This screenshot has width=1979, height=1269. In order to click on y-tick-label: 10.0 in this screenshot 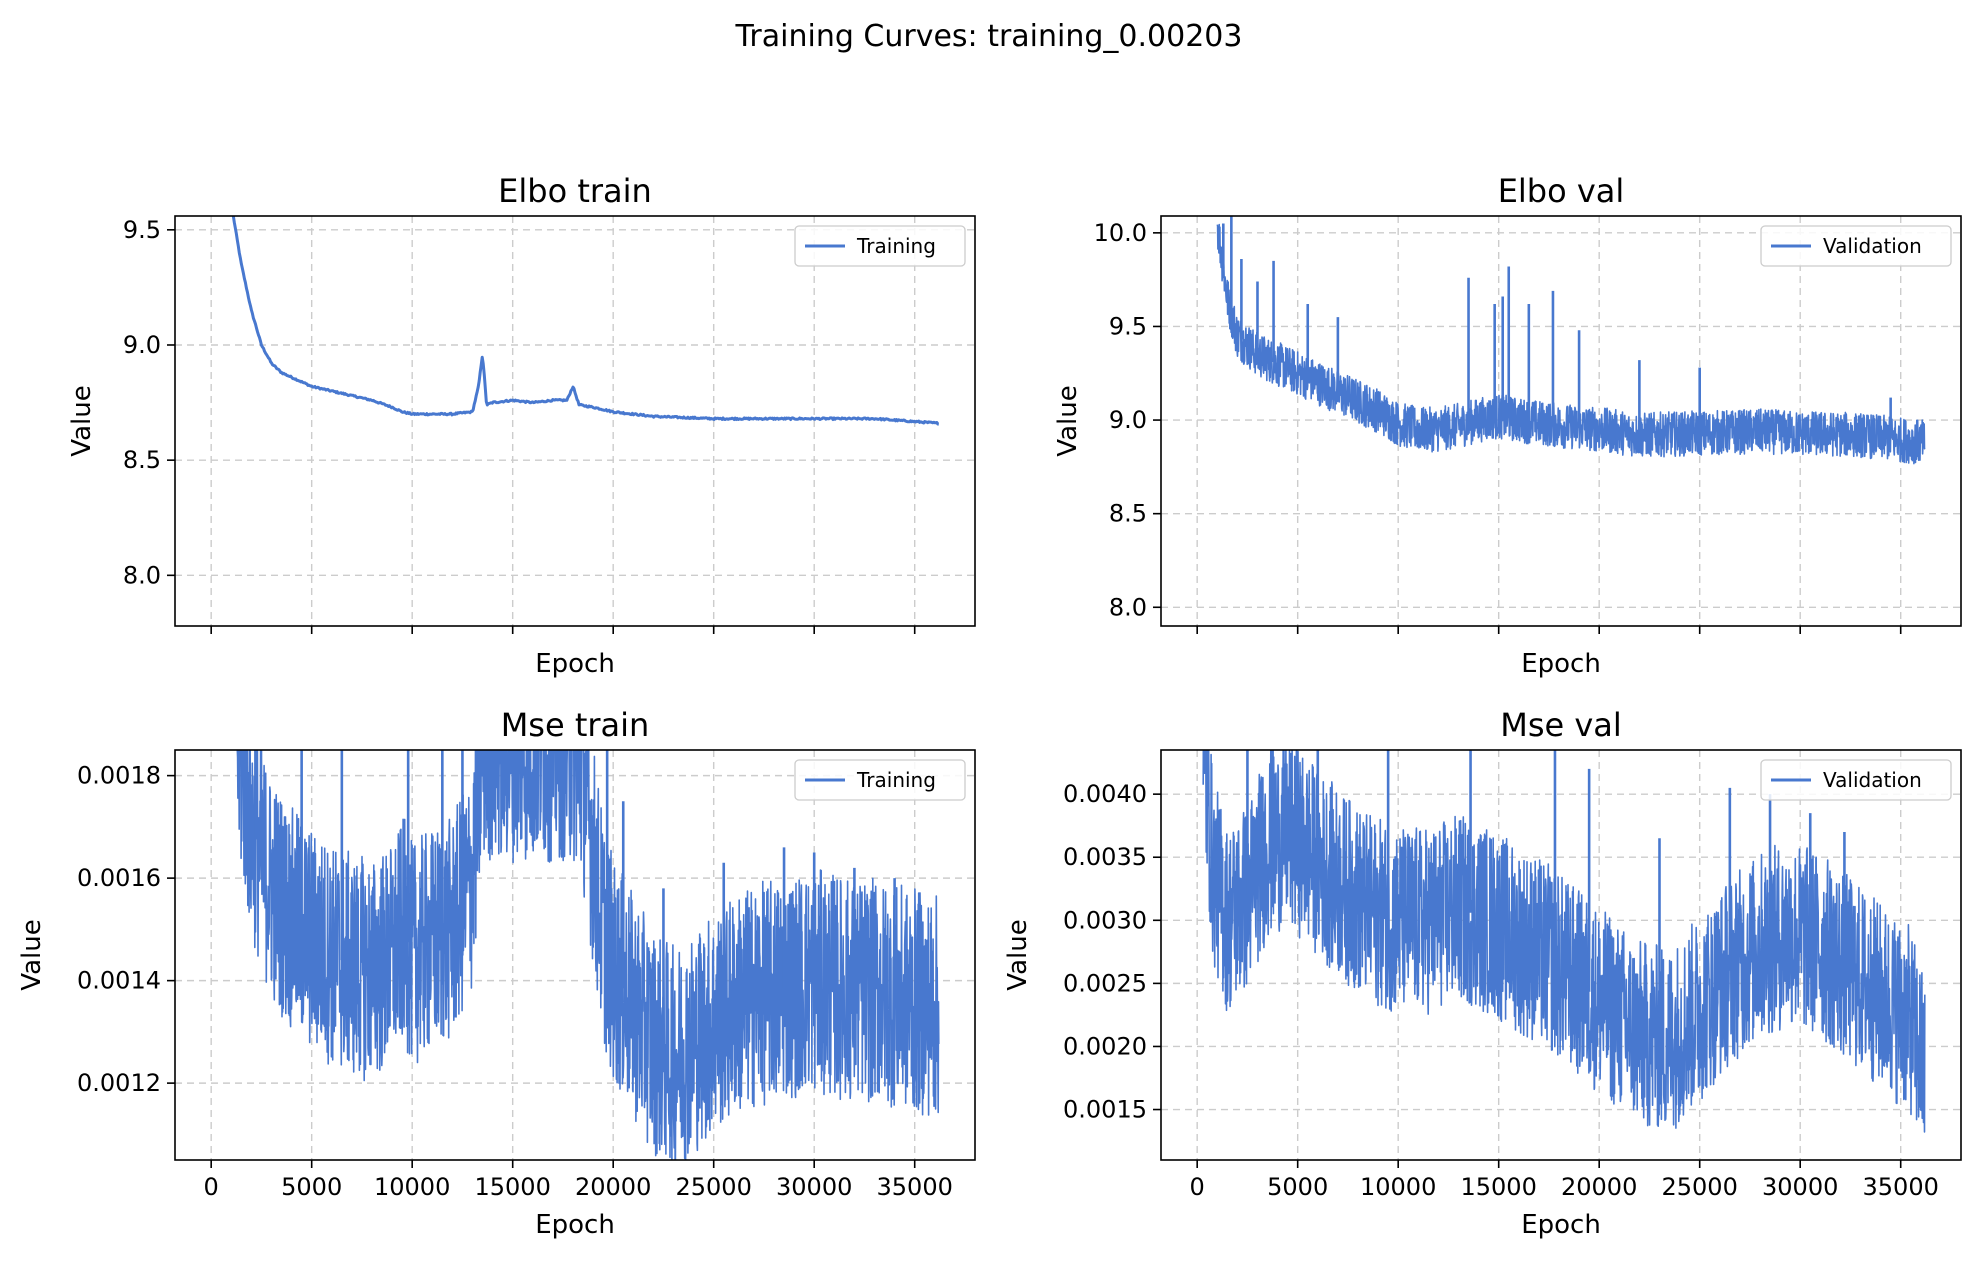, I will do `click(1120, 233)`.